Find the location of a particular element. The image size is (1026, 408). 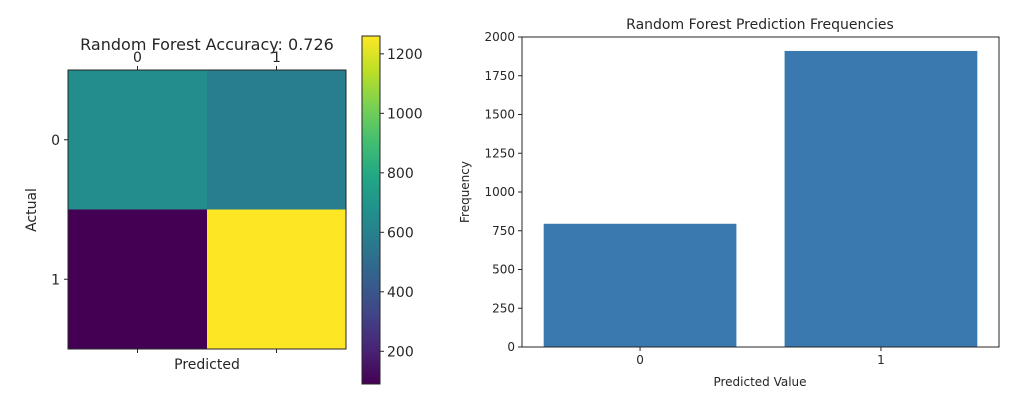

bar-y-tick-label: 750 is located at coordinates (503, 231).